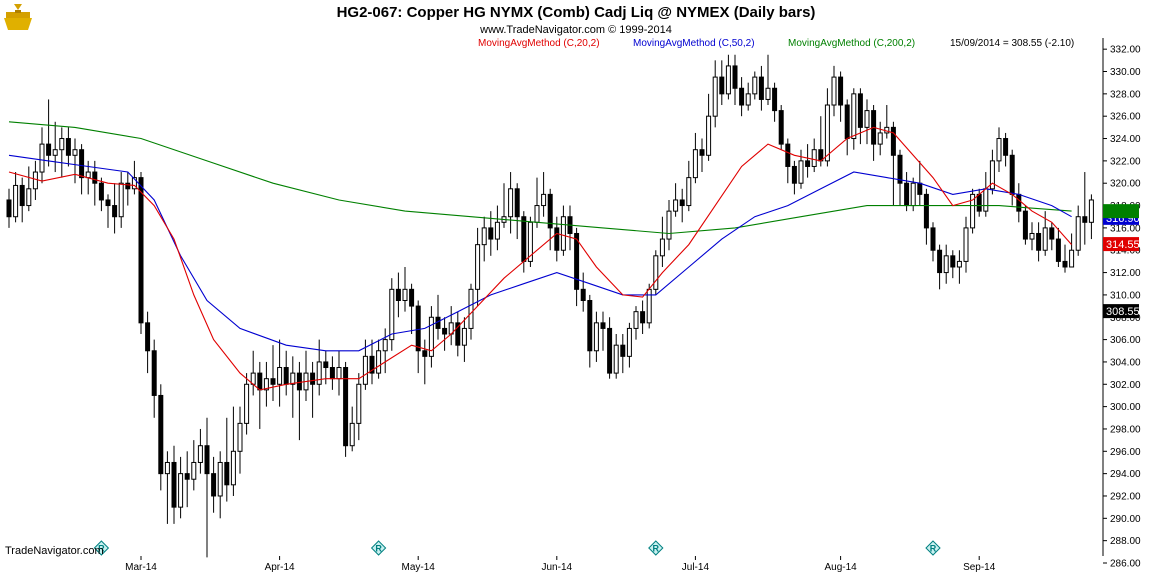  I want to click on y-tick-label: 330.00, so click(1125, 72).